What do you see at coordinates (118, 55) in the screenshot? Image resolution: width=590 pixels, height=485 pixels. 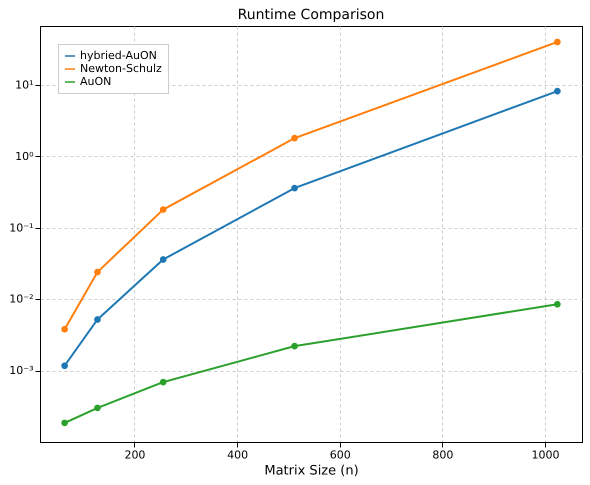 I see `legend-label: hybried-AuON` at bounding box center [118, 55].